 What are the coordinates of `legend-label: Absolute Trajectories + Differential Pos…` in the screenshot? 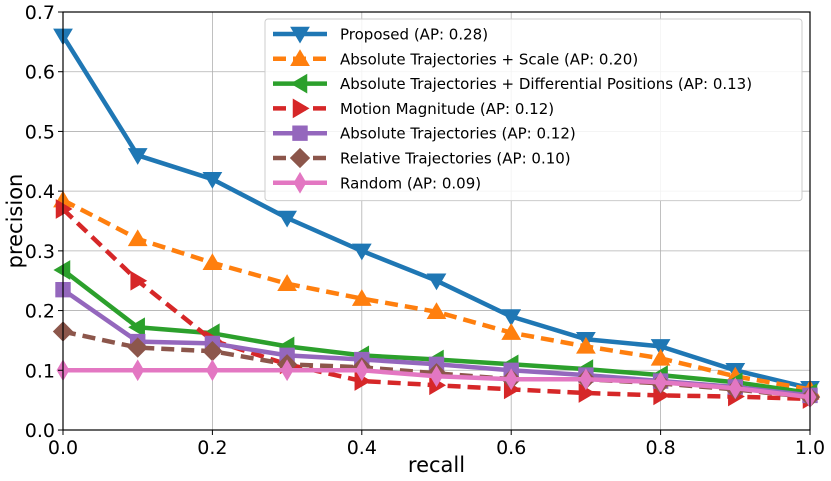 It's located at (546, 84).